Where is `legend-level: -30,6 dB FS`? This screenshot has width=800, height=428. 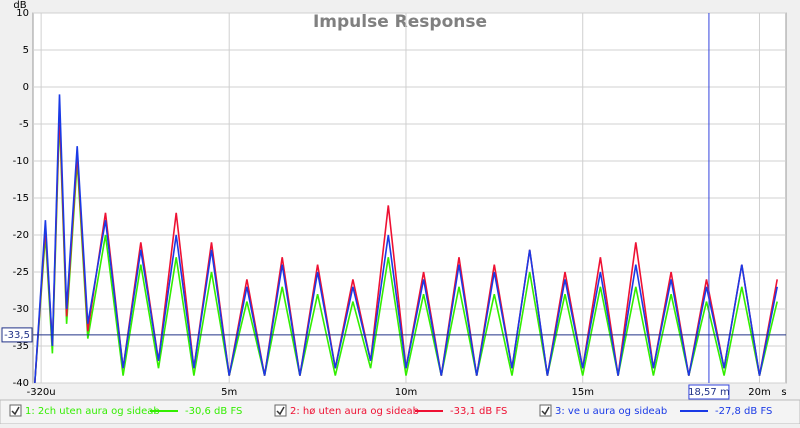 legend-level: -30,6 dB FS is located at coordinates (213, 411).